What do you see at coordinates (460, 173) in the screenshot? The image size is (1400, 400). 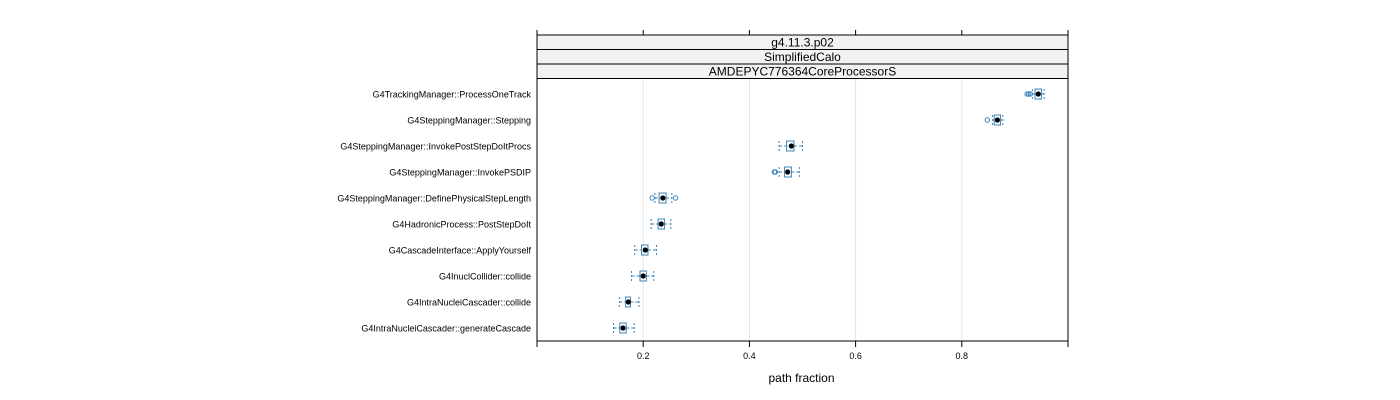 I see `category-label: G4SteppingManager::InvokePSDIP` at bounding box center [460, 173].